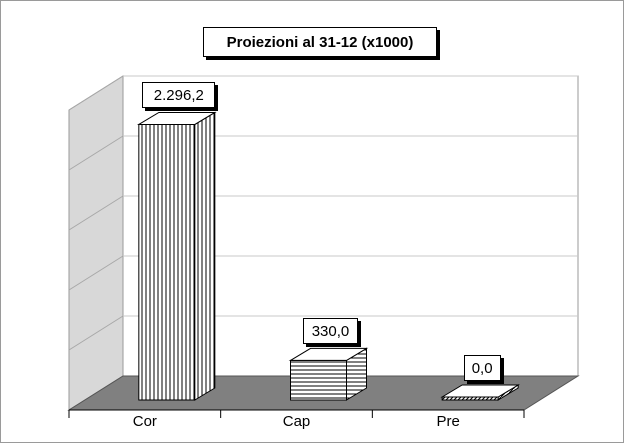 The image size is (624, 444). Describe the element at coordinates (179, 95) in the screenshot. I see `data-label-cor: 2.296,2` at that location.